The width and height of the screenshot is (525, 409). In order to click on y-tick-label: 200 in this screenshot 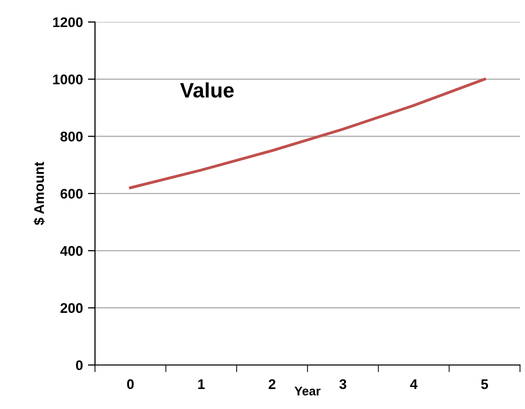, I will do `click(71, 308)`.